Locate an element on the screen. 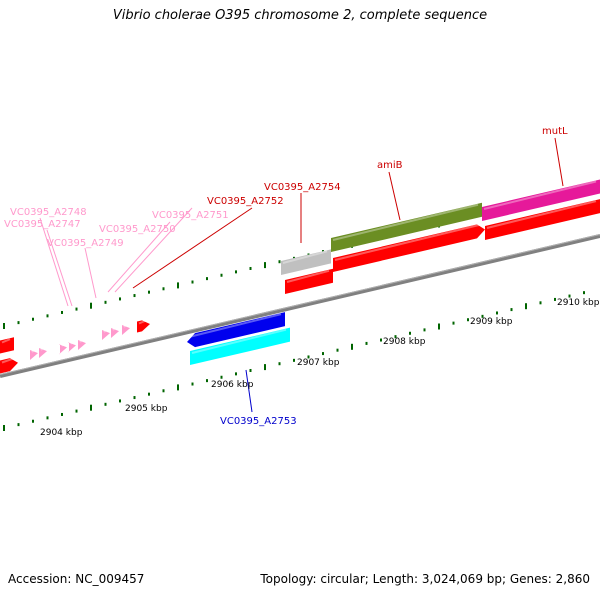  gene-label: VC0395_A2747 is located at coordinates (42, 224).